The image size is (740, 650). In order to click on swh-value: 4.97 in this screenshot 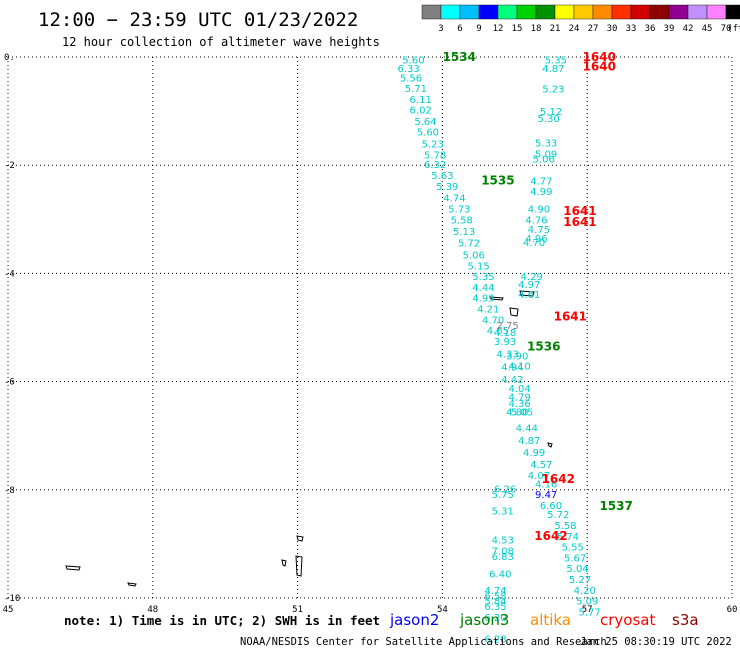, I will do `click(529, 285)`.